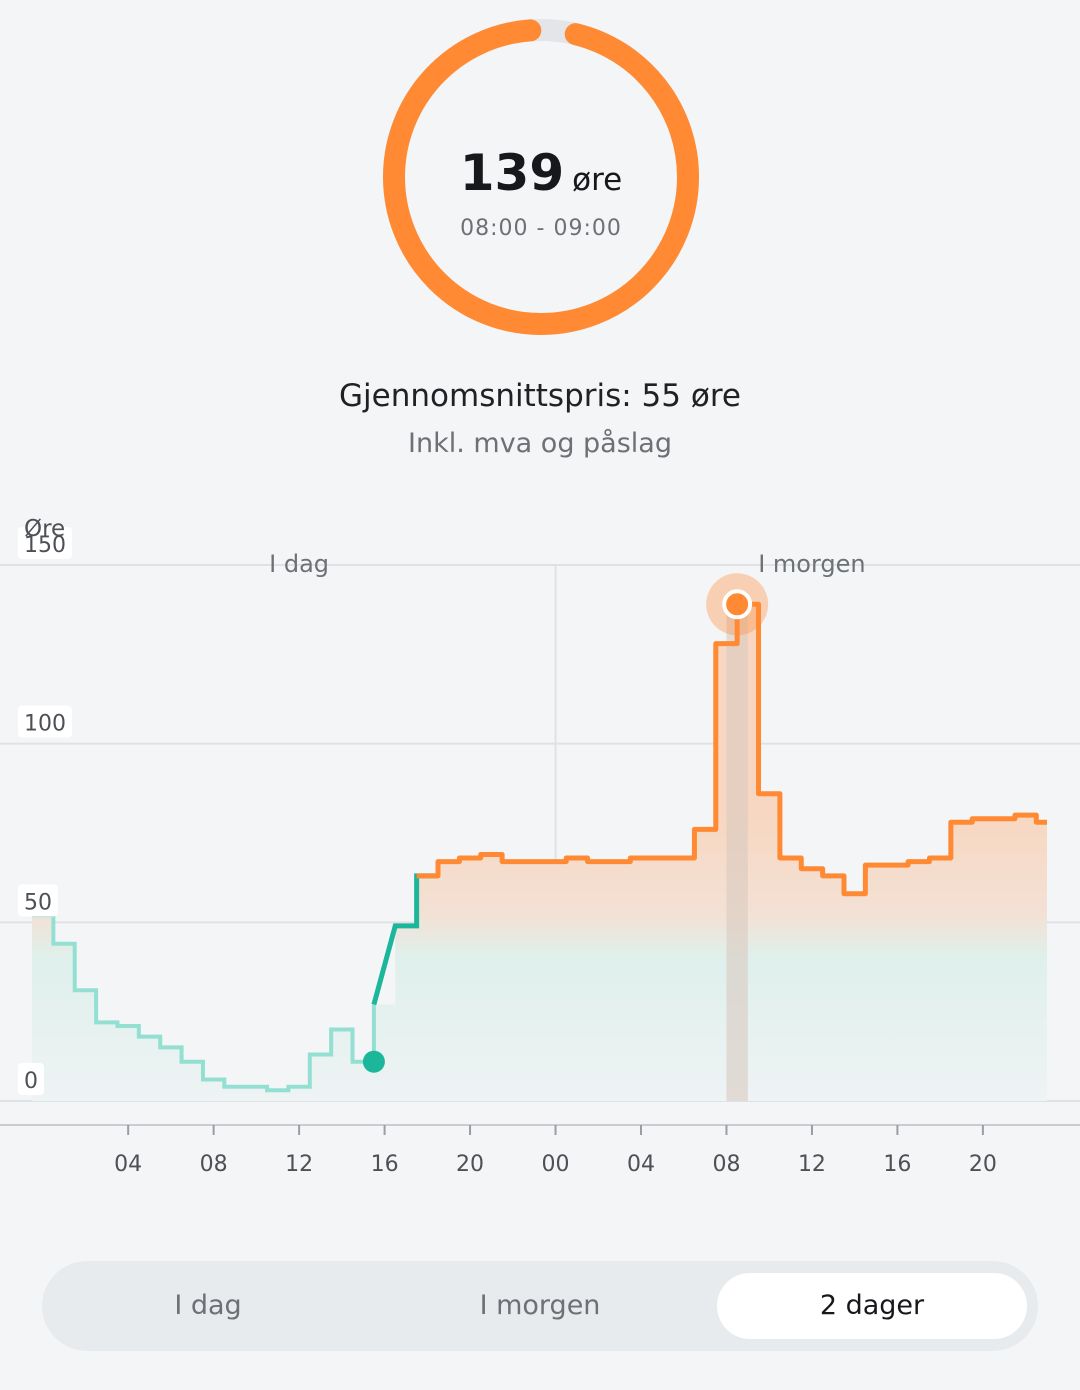 This screenshot has width=1080, height=1390. What do you see at coordinates (540, 396) in the screenshot?
I see `average-price: Gjennomsnittspris: 55 øre` at bounding box center [540, 396].